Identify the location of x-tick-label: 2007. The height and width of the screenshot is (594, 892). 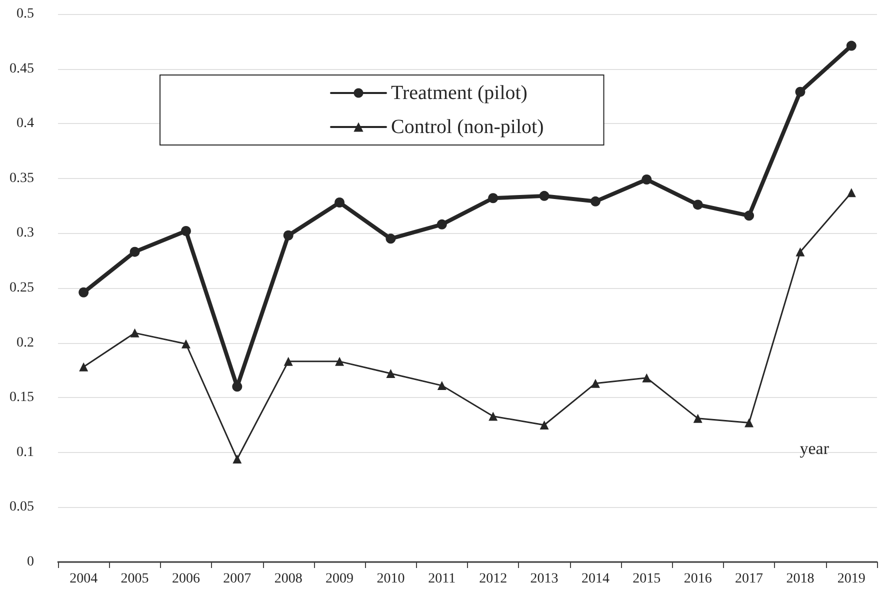
(237, 579).